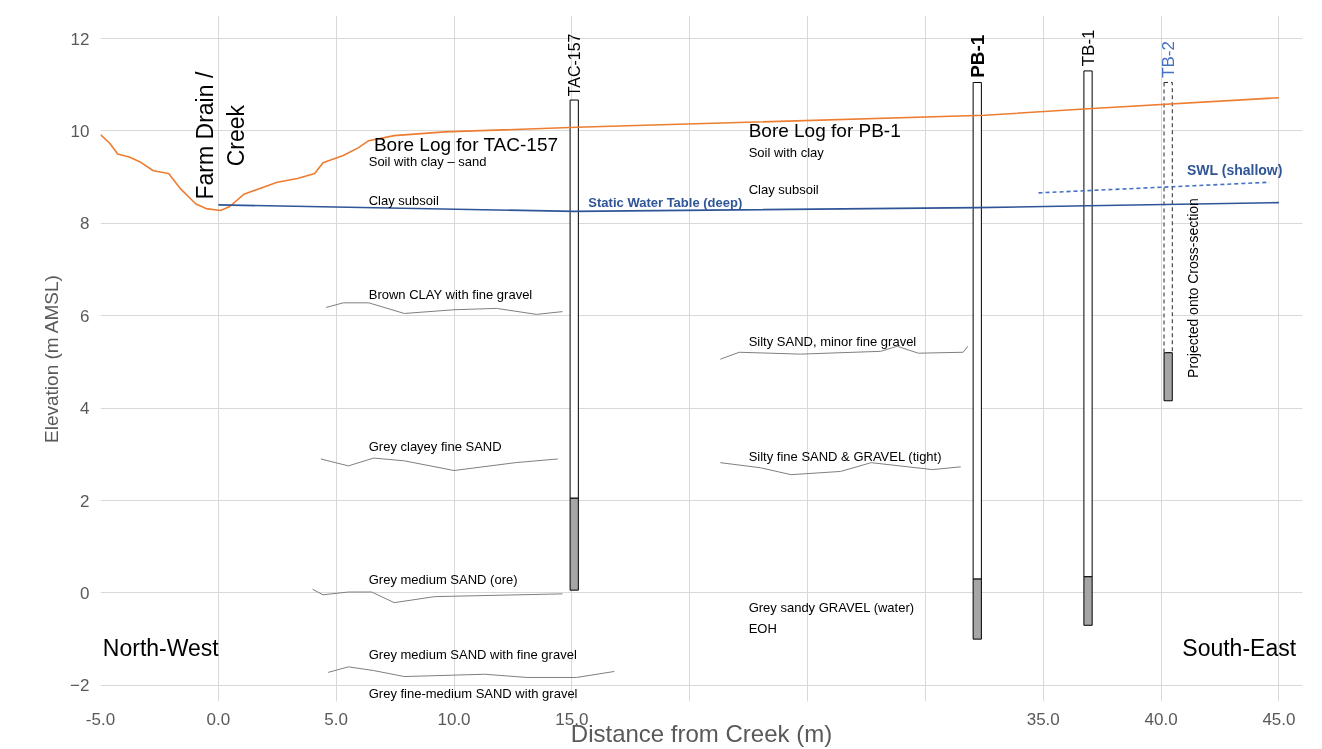 Image resolution: width=1322 pixels, height=749 pixels. What do you see at coordinates (824, 131) in the screenshot?
I see `annotation: Bore Log for PB-1` at bounding box center [824, 131].